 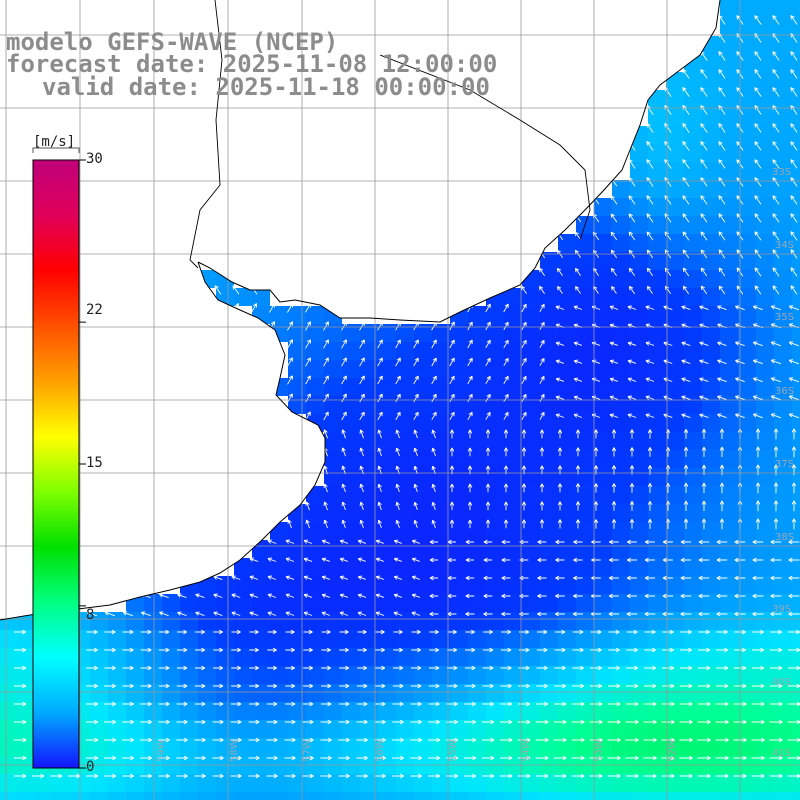 I want to click on title-model: modelo GEFS-WAVE (NCEP), so click(x=172, y=42).